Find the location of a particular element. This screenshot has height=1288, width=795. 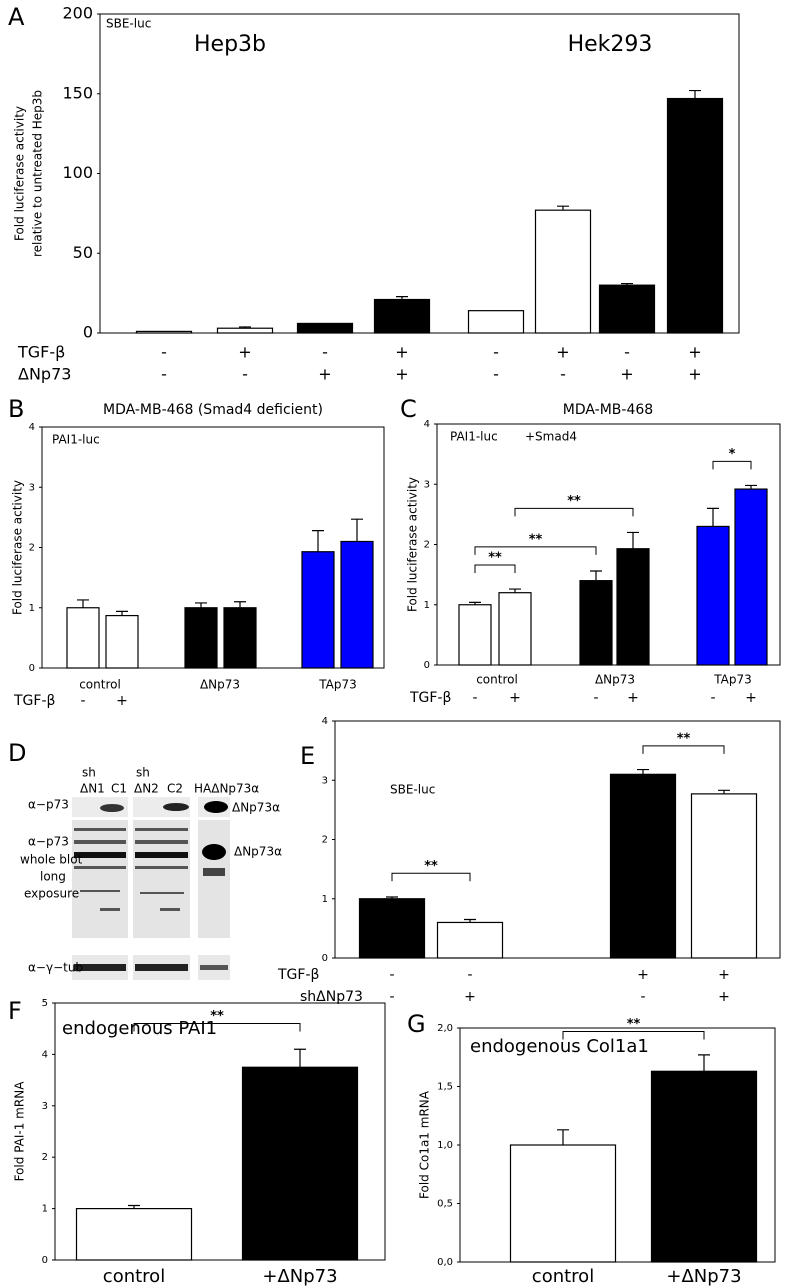

row-label: exposure is located at coordinates (51, 894).